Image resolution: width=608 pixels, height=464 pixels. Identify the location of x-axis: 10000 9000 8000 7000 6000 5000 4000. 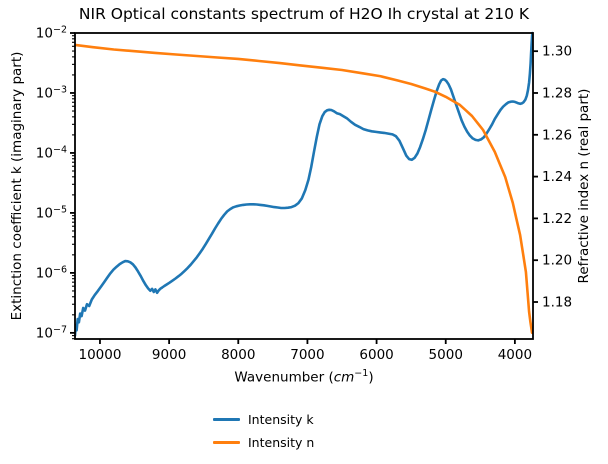
(305, 351).